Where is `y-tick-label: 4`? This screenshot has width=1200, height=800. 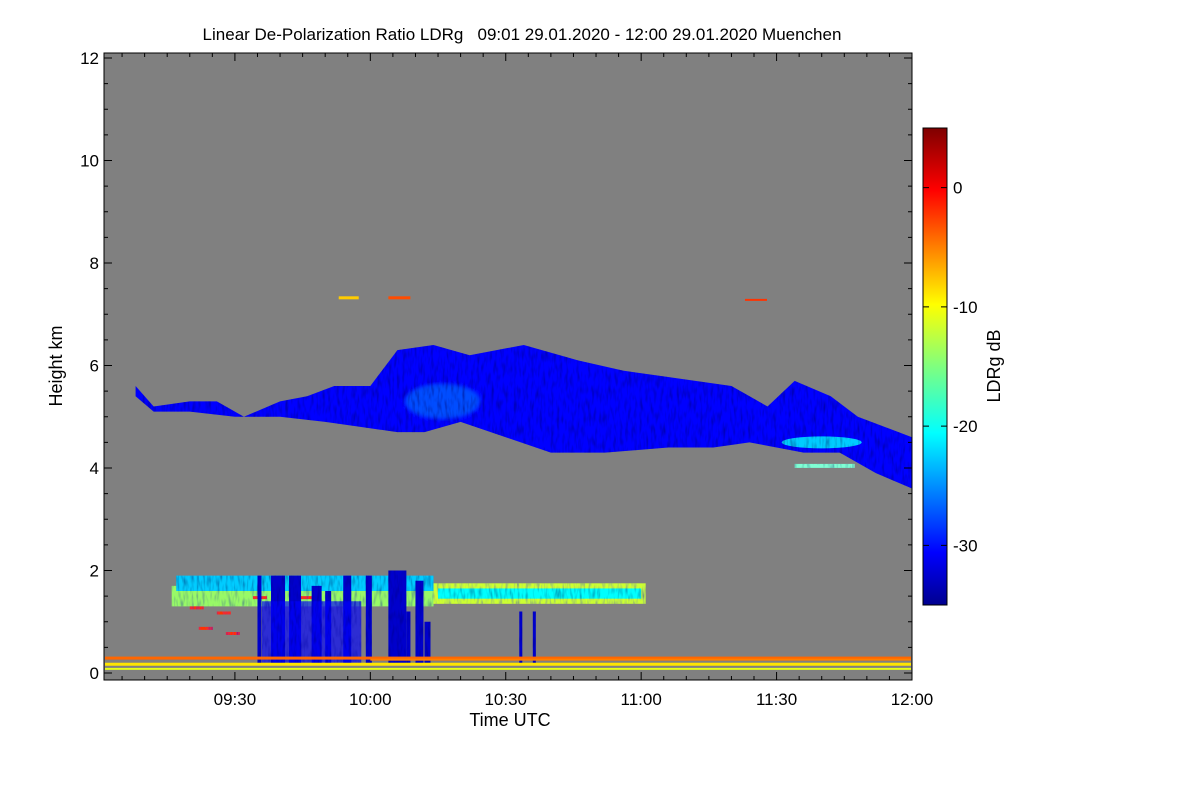
y-tick-label: 4 is located at coordinates (94, 468).